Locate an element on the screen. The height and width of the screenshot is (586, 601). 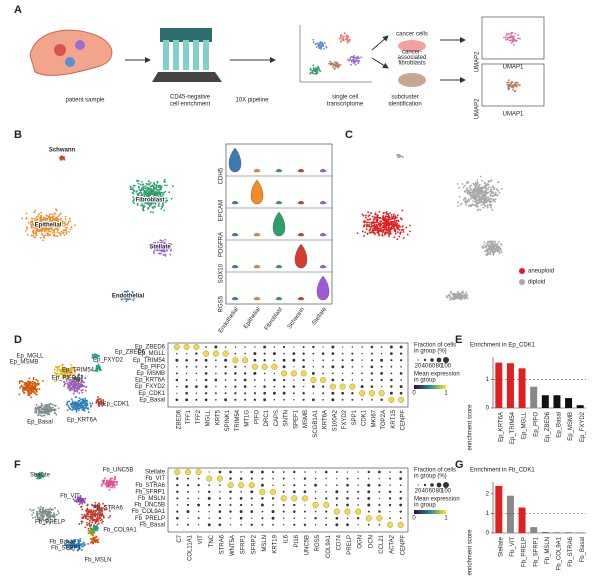
row-label: Fb_Basal is located at coordinates (152, 525).